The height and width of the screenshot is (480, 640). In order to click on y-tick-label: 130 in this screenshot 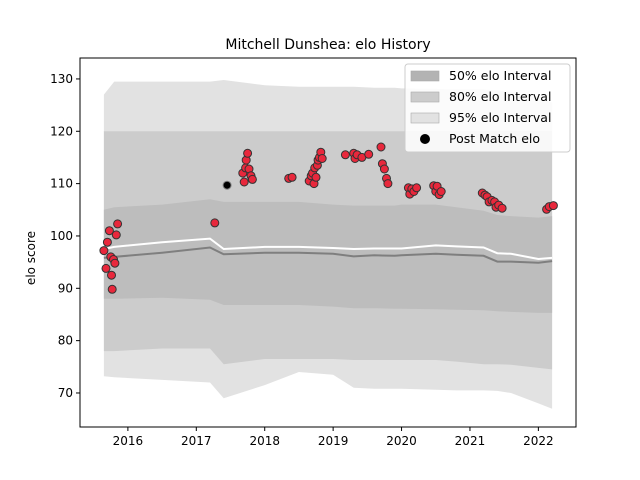, I will do `click(61, 79)`.